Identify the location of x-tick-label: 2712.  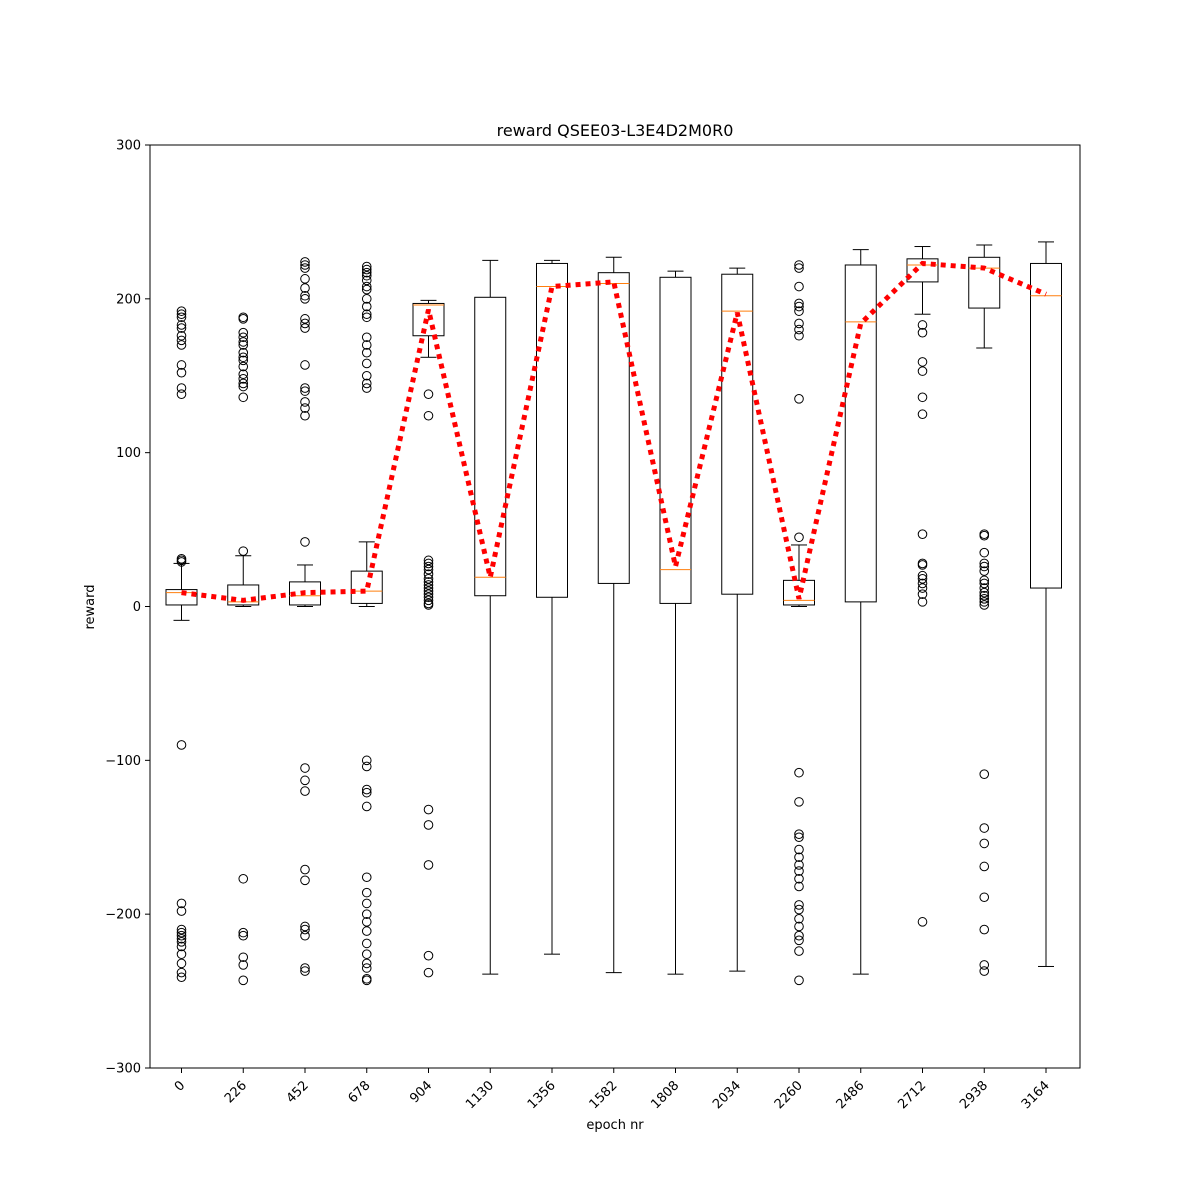
(912, 1095).